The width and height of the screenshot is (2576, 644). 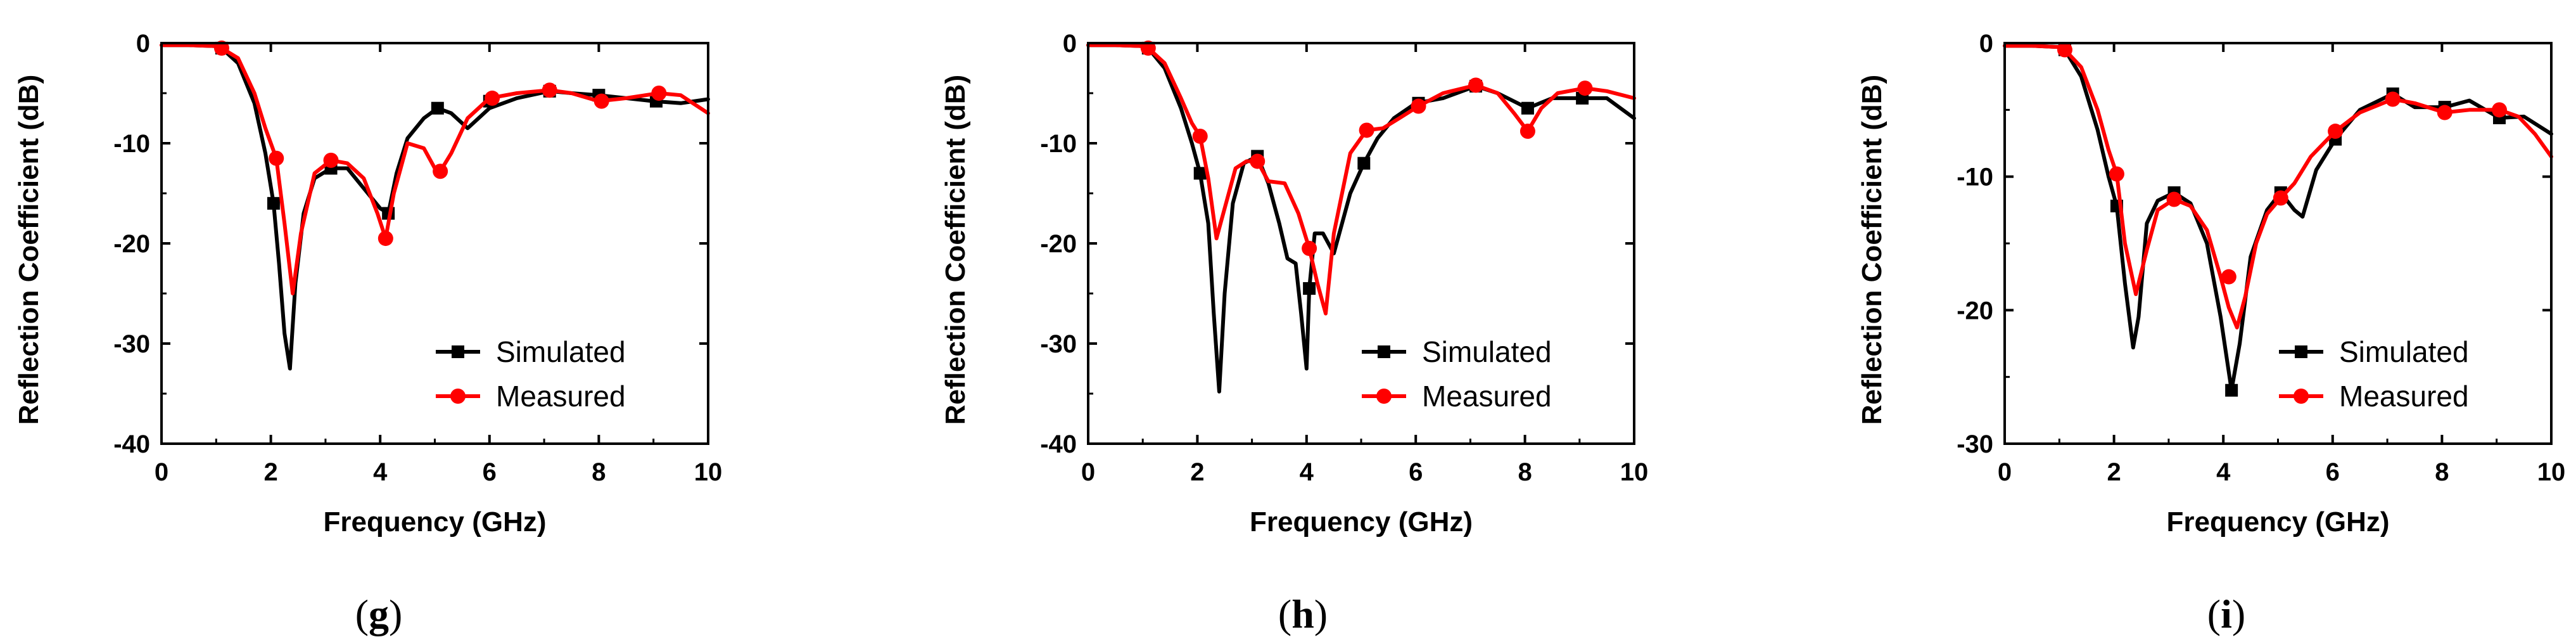 I want to click on panel-label: (h), so click(x=1303, y=613).